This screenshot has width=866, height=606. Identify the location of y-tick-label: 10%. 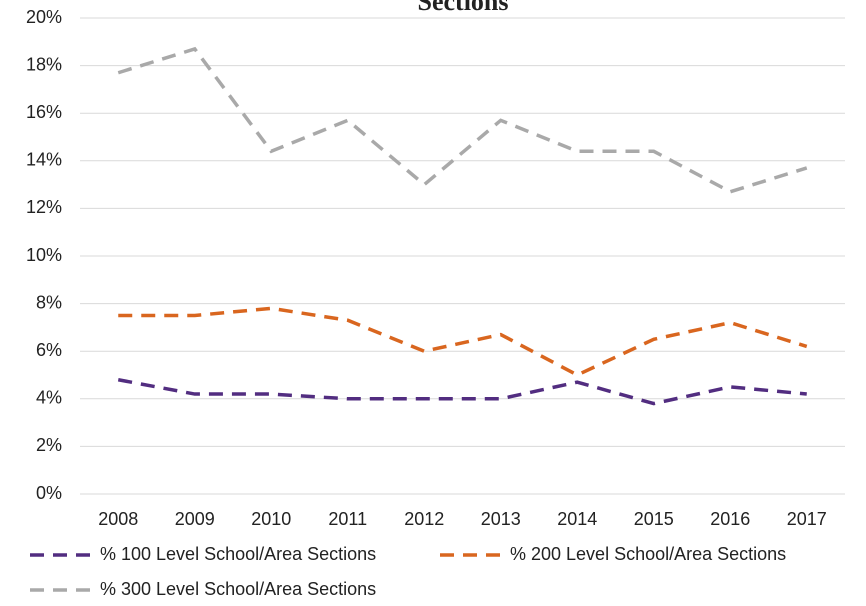
(44, 255).